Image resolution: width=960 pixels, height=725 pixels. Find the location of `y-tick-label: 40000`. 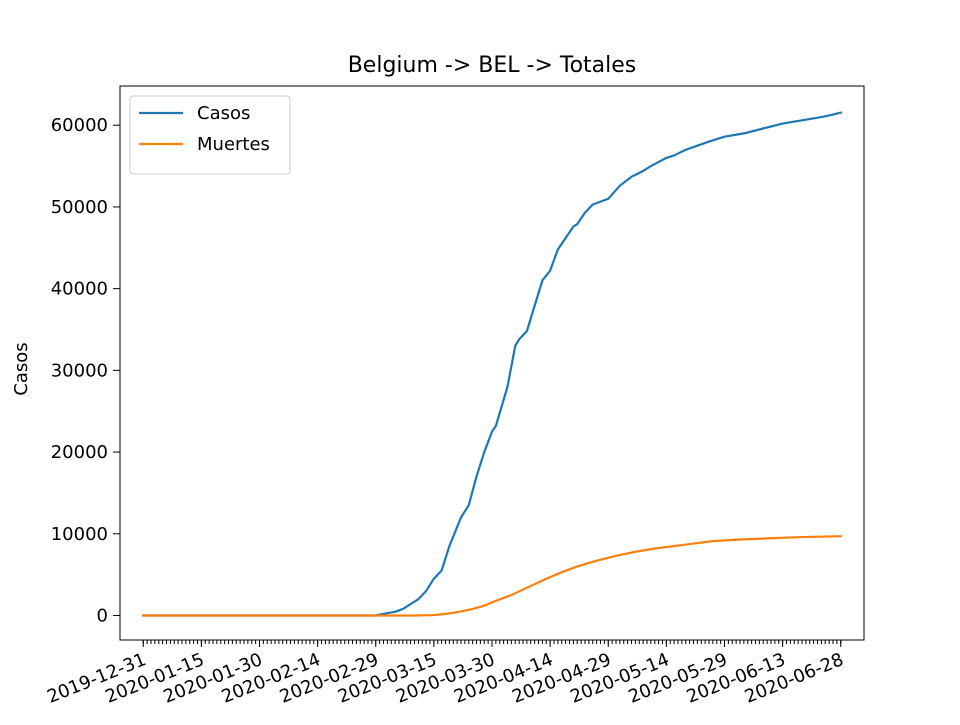

y-tick-label: 40000 is located at coordinates (79, 289).